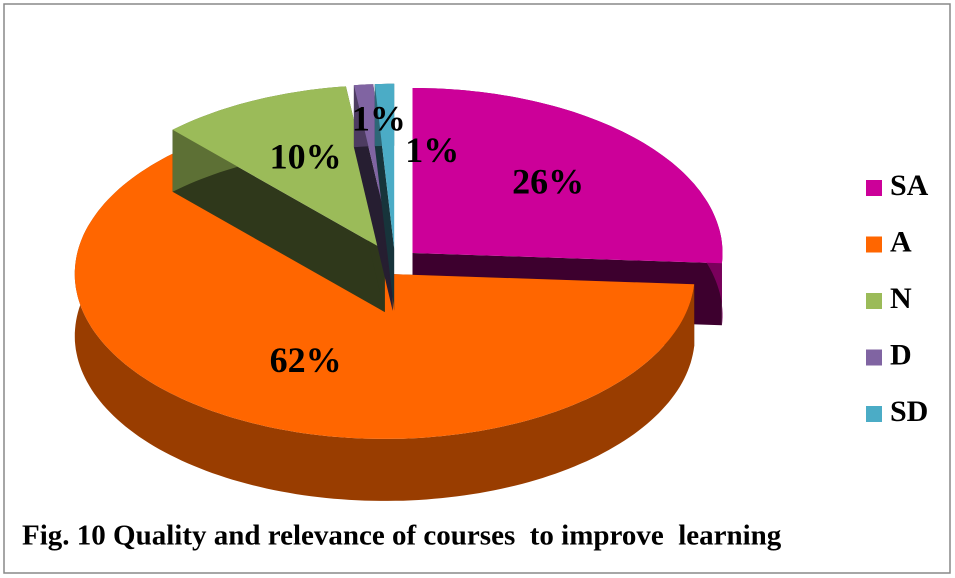 This screenshot has height=578, width=955. I want to click on legend-label: N, so click(901, 298).